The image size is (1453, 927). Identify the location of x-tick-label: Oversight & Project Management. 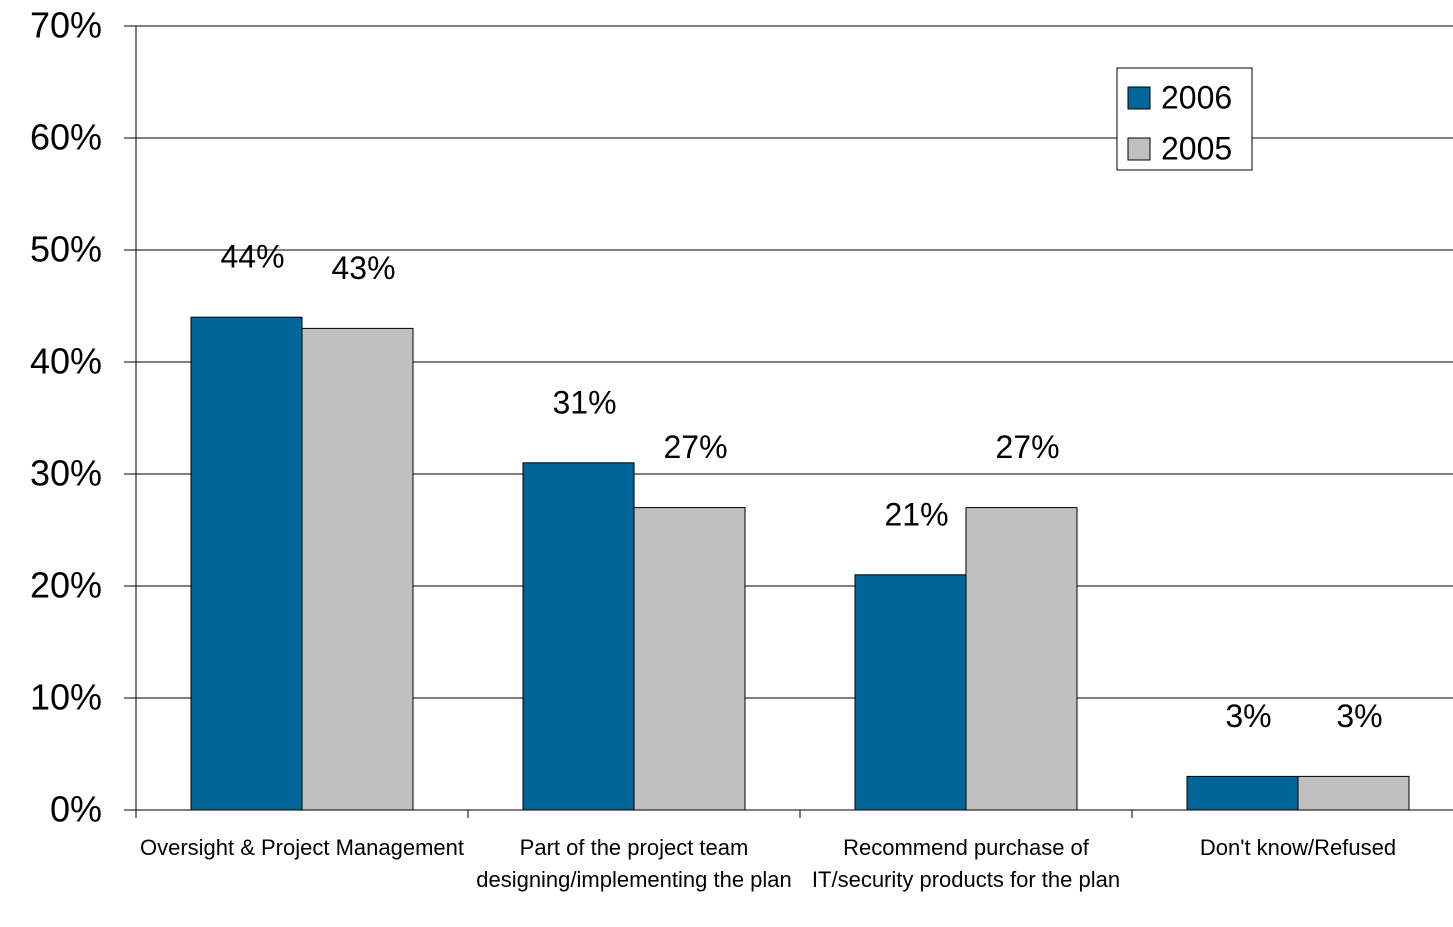
(302, 847).